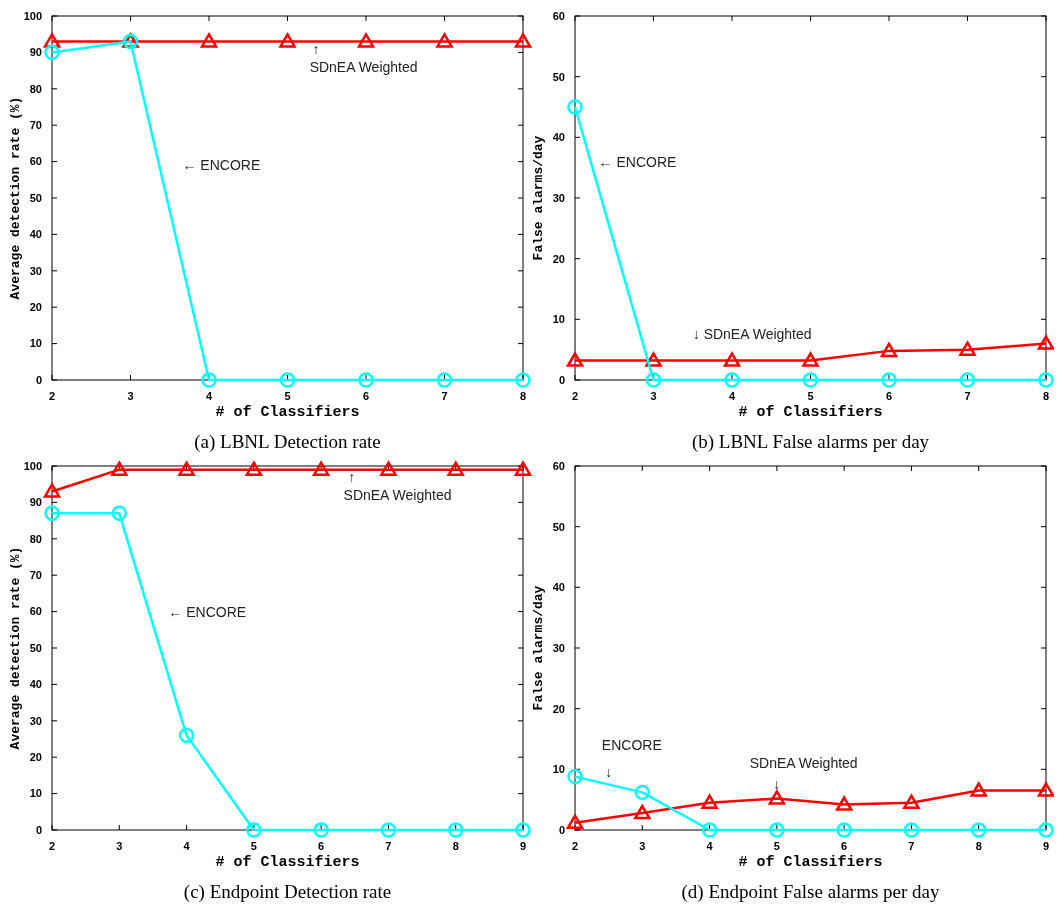 This screenshot has height=921, width=1063. I want to click on text: (d) Endpoint False alarms per day, so click(810, 892).